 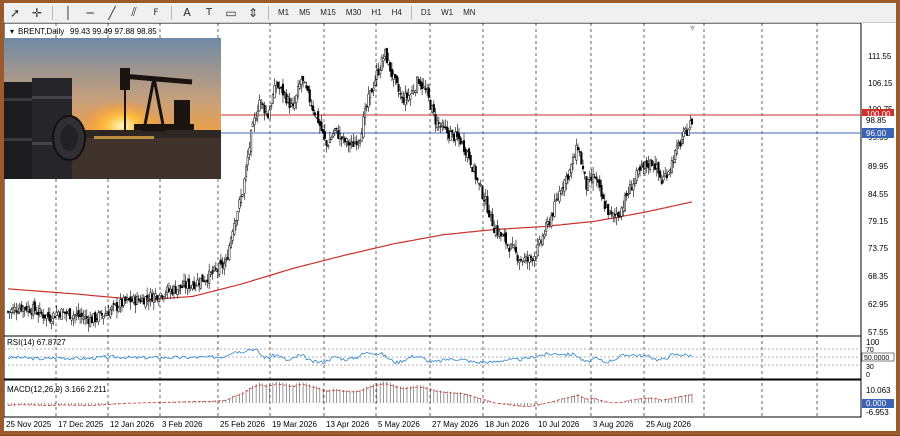 What do you see at coordinates (231, 12) in the screenshot?
I see `shapes-icon: ▭` at bounding box center [231, 12].